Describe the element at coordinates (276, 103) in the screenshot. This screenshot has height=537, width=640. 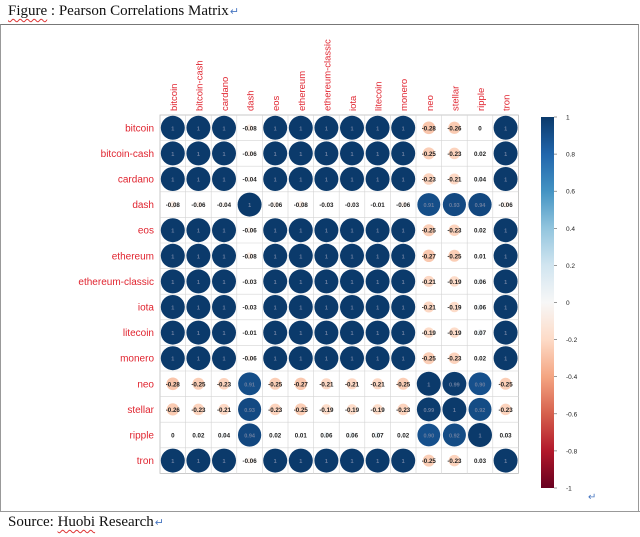
I see `column-label: eos` at that location.